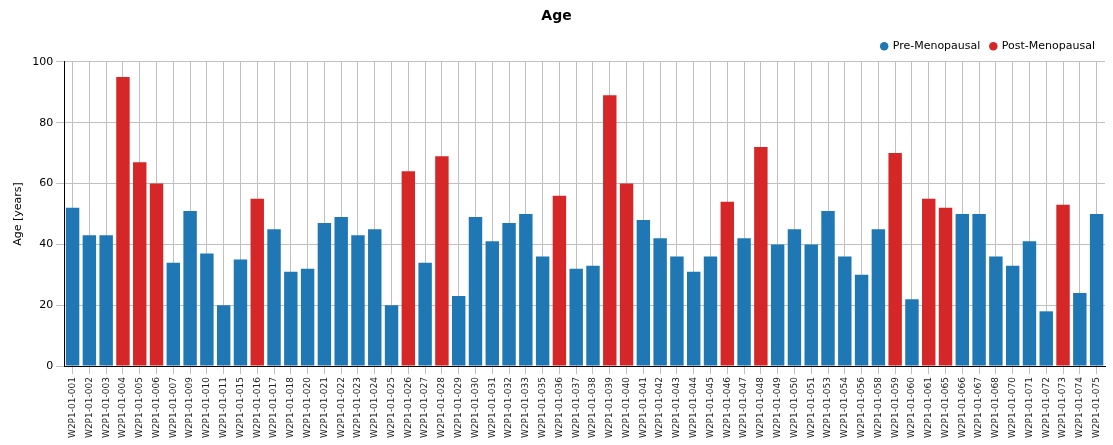 This screenshot has height=445, width=1113. I want to click on x-tick-label: W2P1-01-043, so click(676, 407).